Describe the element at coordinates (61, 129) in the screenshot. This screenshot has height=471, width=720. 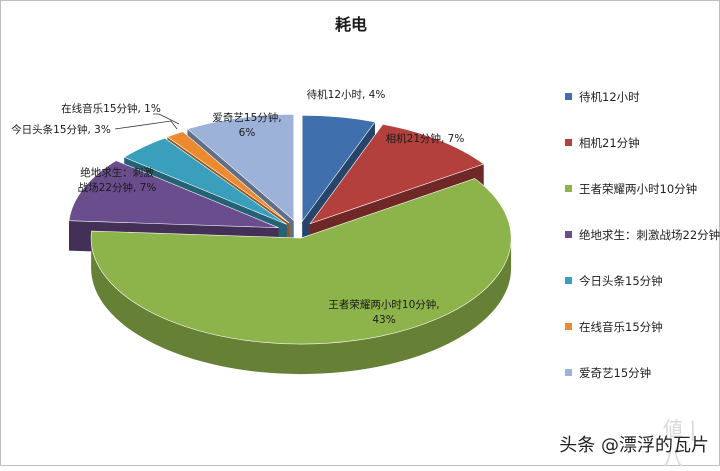
I see `data-label: 今日头条15分钟, 3%` at that location.